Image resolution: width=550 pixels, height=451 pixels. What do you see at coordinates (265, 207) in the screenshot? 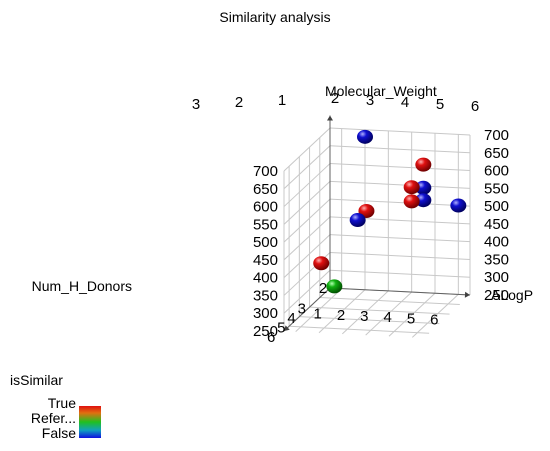
I see `mw-tick-label-left: 600` at bounding box center [265, 207].